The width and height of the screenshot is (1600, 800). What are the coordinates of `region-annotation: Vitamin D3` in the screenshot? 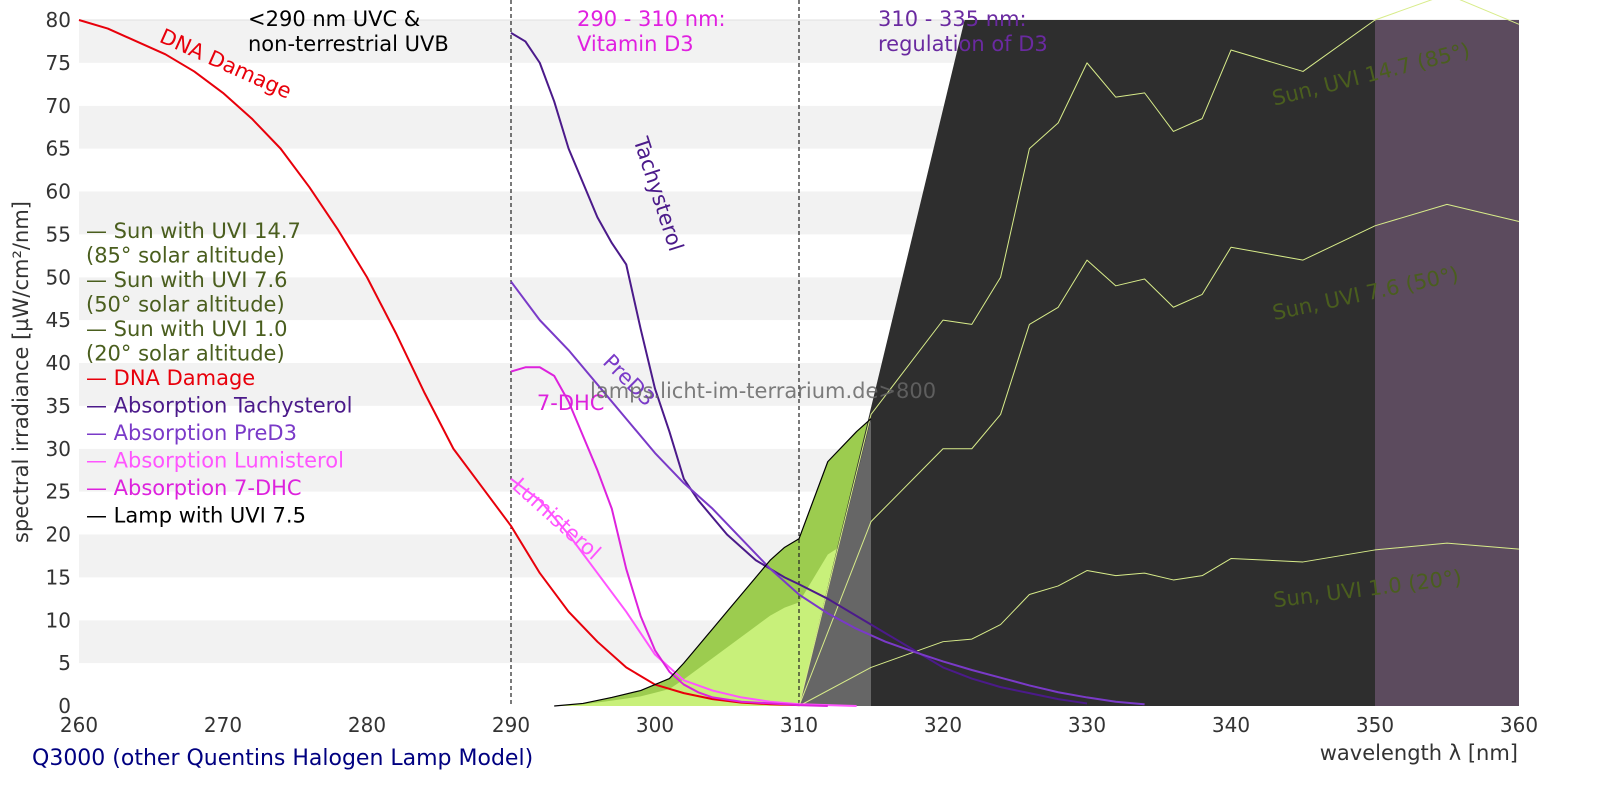 It's located at (635, 44).